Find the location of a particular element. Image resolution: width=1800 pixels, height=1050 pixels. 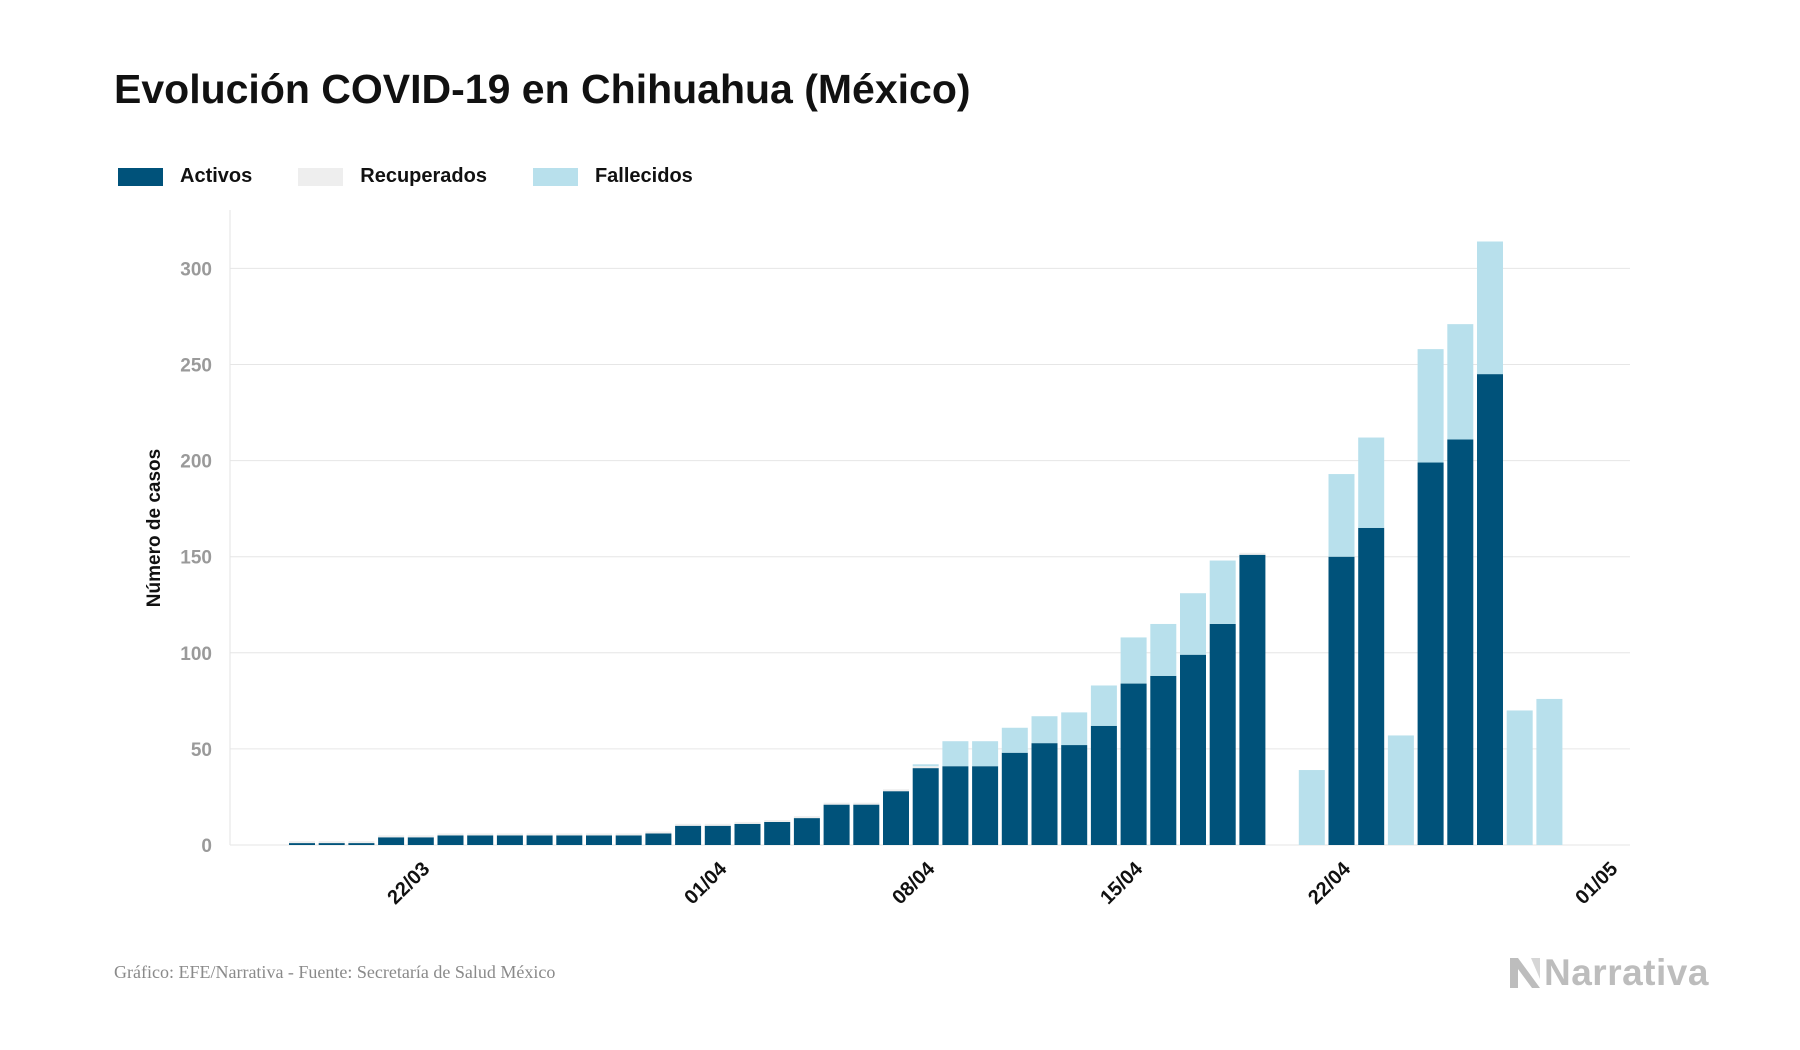

narrativa-logo-icon is located at coordinates (1525, 973).